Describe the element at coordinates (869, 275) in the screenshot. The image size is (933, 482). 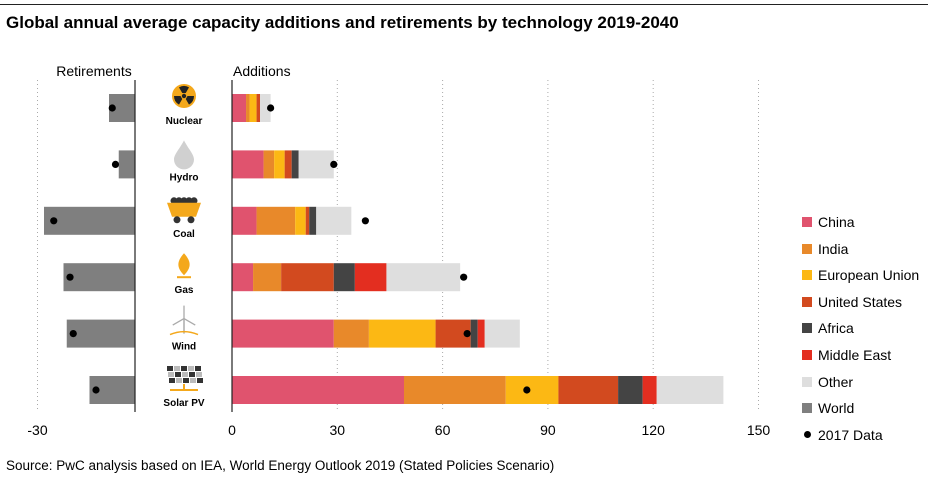
I see `legend-label: European Union` at that location.